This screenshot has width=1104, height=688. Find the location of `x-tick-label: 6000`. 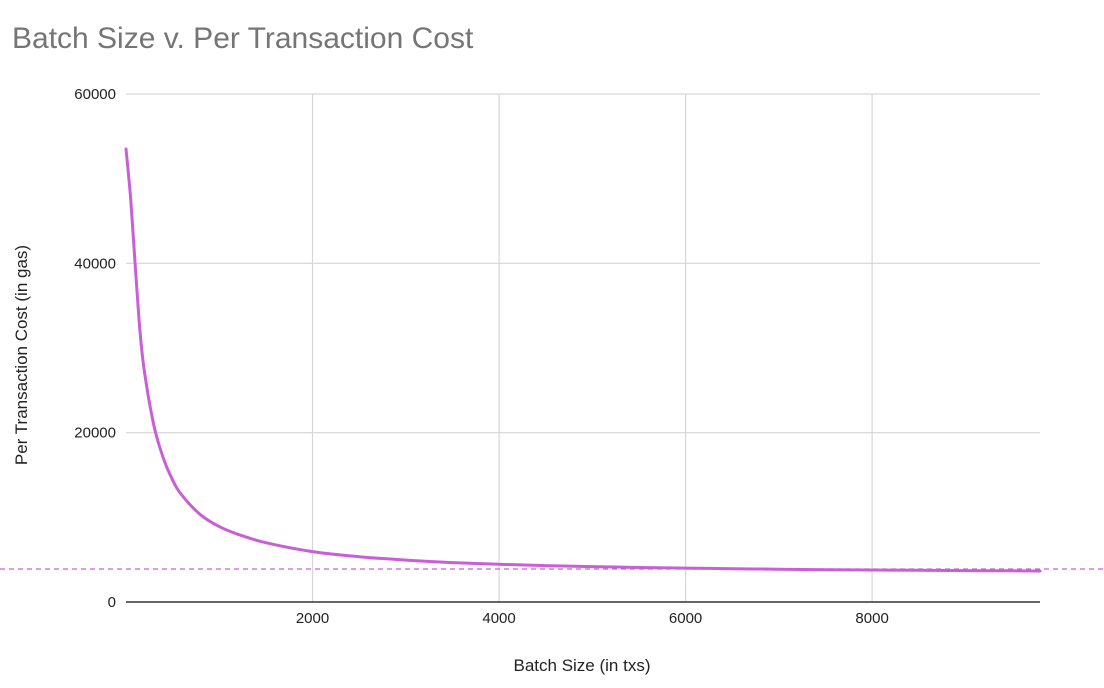

x-tick-label: 6000 is located at coordinates (685, 618).